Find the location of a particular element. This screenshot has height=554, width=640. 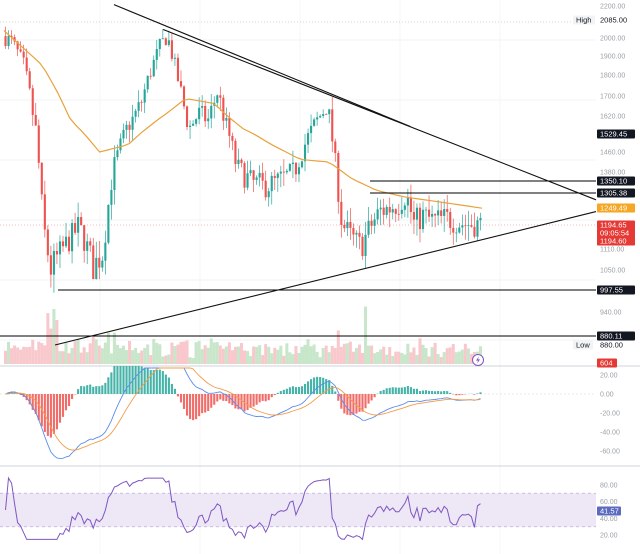

price-tick-label: 1700.00 is located at coordinates (612, 97).